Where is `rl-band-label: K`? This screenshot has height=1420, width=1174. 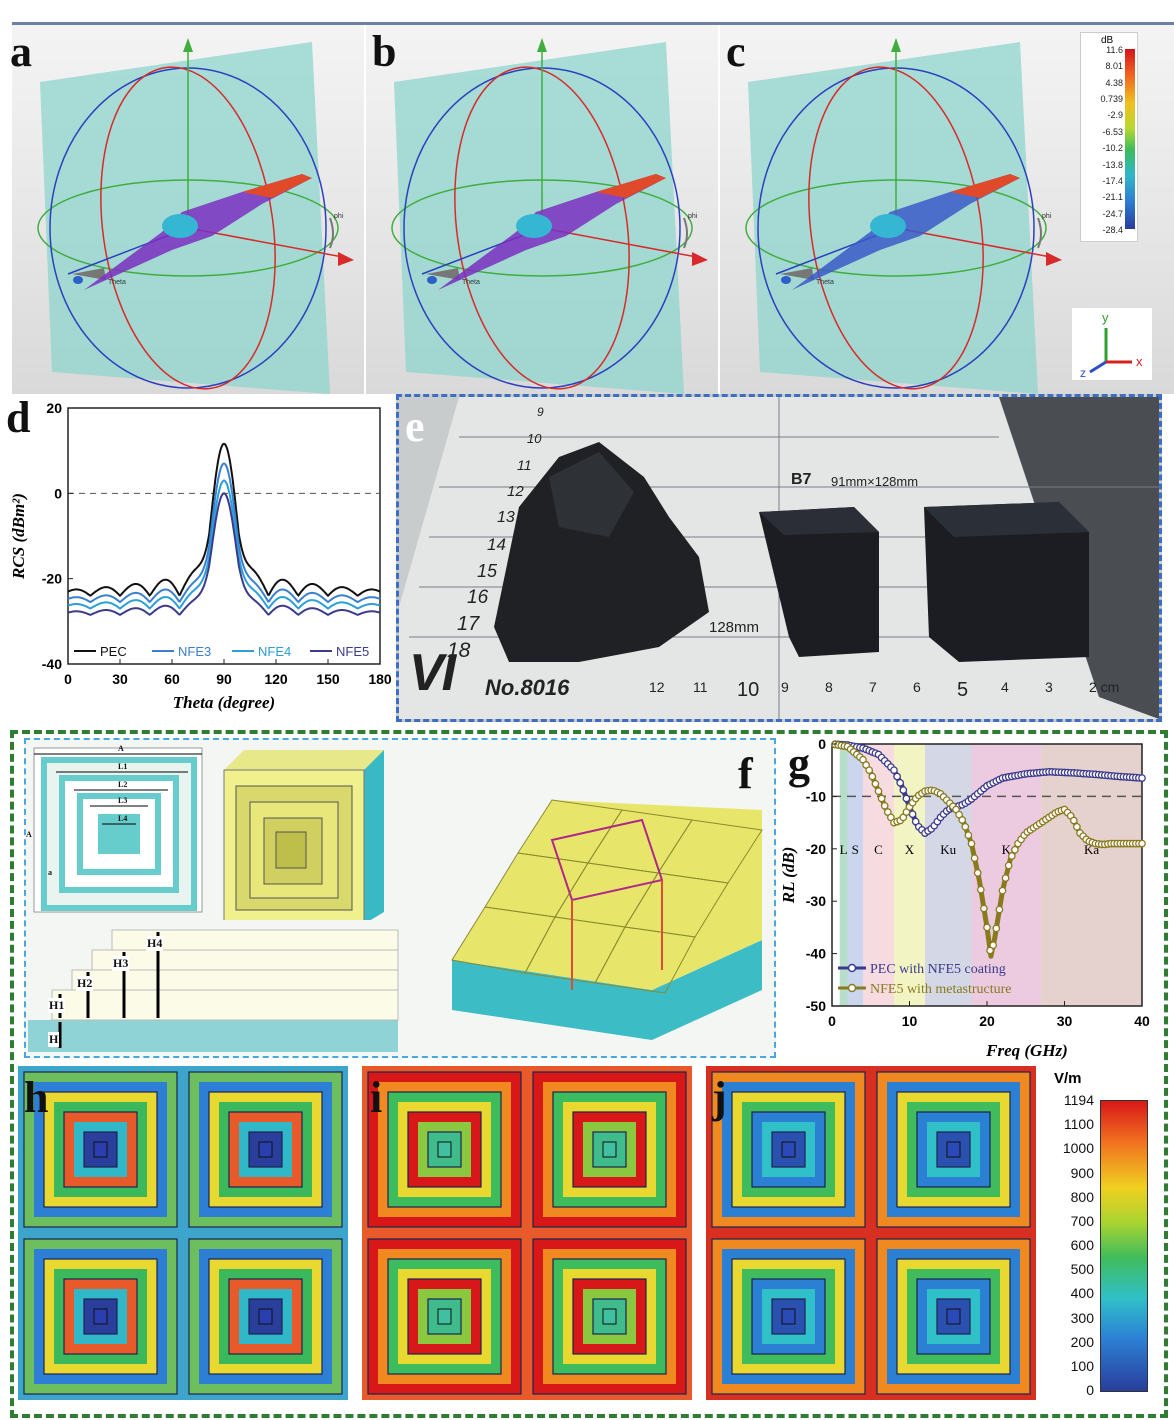 rl-band-label: K is located at coordinates (1007, 849).